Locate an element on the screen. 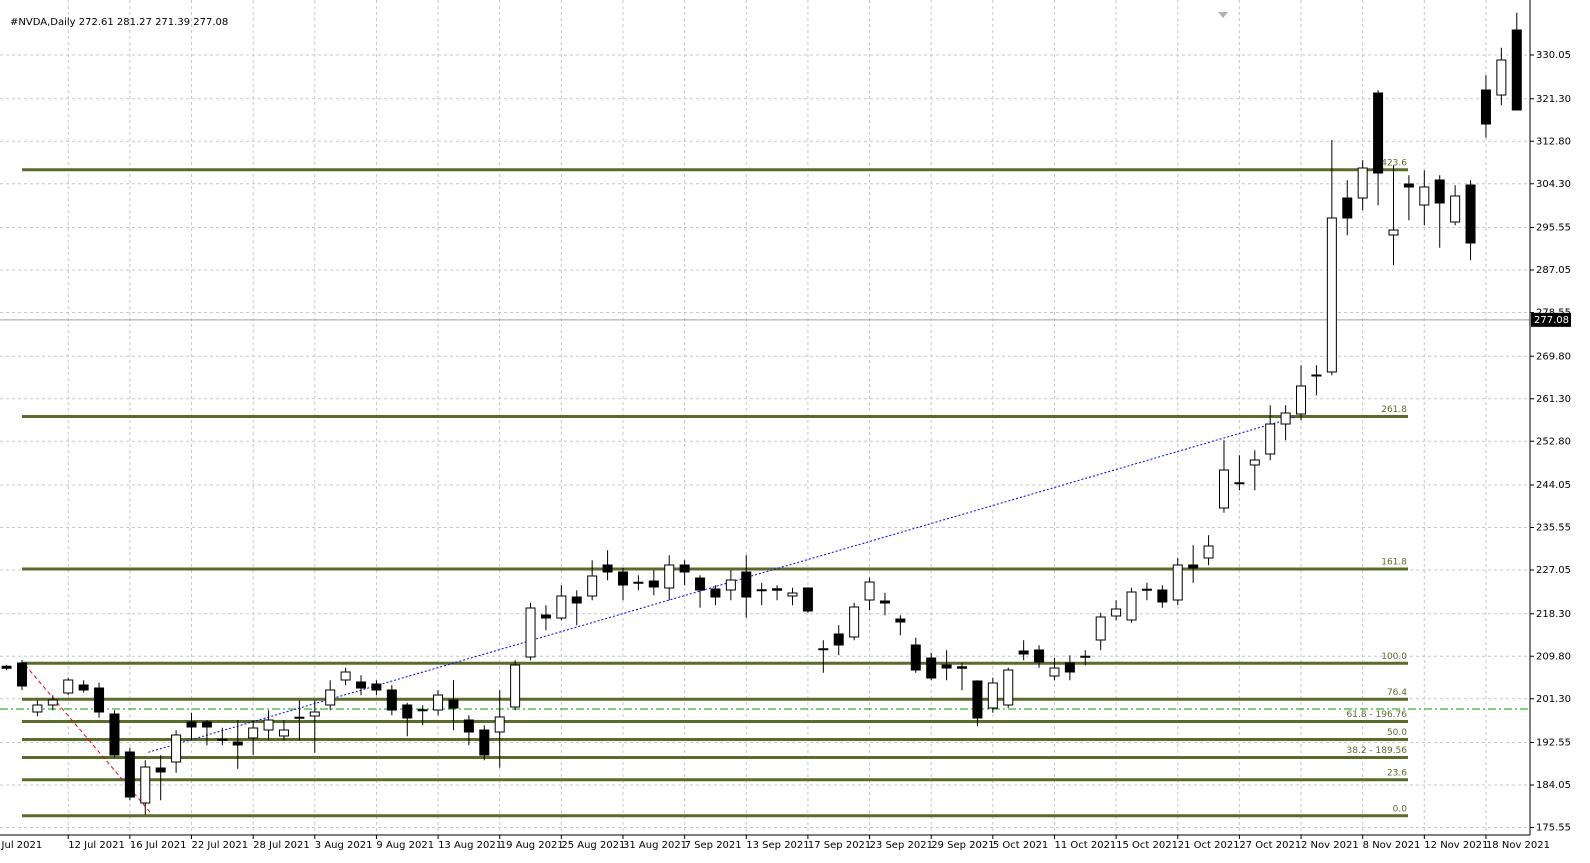  y-tick-label: 244.05 is located at coordinates (1553, 485).